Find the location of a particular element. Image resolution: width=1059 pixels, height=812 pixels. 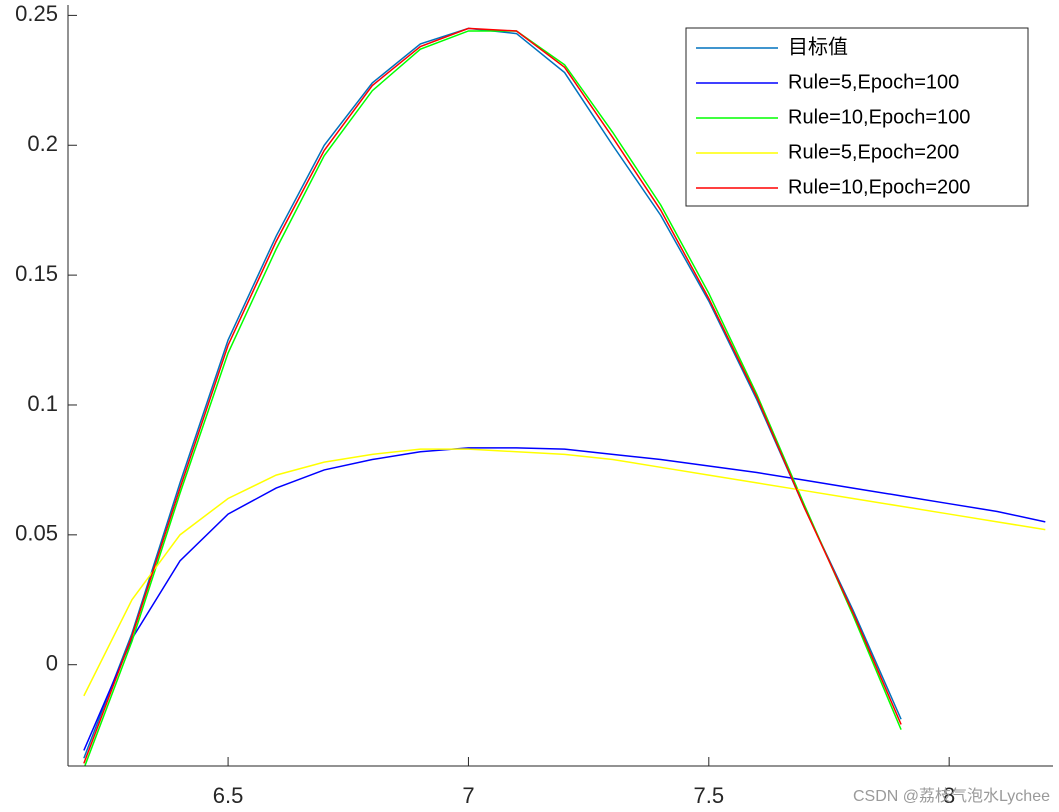

y-tick-label: 0.2 is located at coordinates (42, 143).